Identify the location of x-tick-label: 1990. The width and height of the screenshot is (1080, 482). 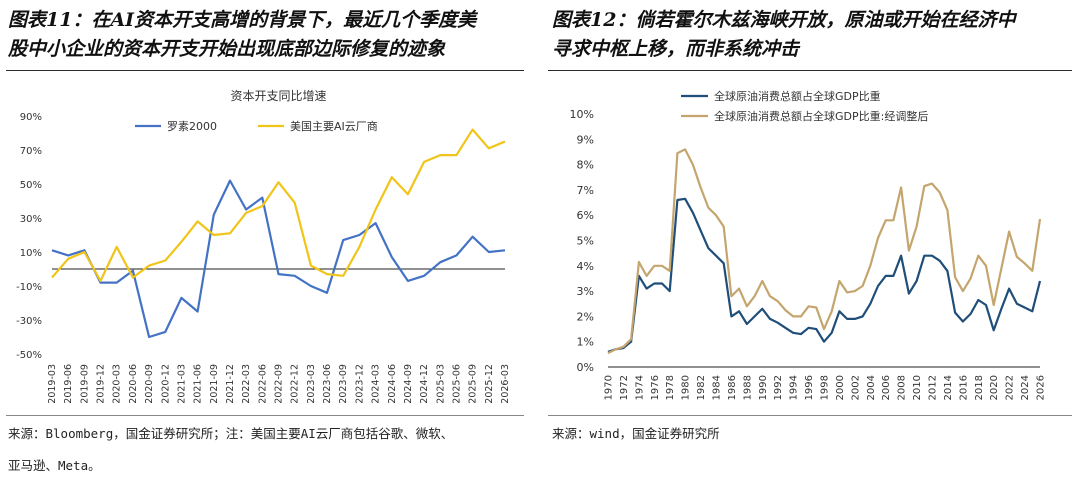
(763, 387).